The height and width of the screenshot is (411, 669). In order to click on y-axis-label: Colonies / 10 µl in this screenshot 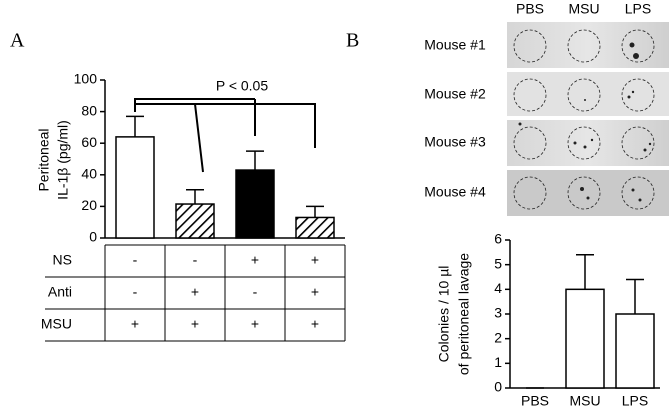, I will do `click(444, 314)`.